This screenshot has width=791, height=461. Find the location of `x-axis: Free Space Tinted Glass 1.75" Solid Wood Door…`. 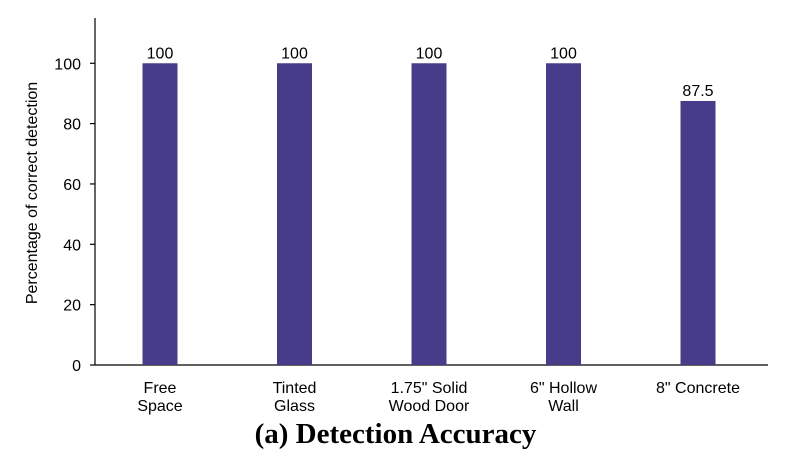

x-axis: Free Space Tinted Glass 1.75" Solid Wood Door… is located at coordinates (431, 389).